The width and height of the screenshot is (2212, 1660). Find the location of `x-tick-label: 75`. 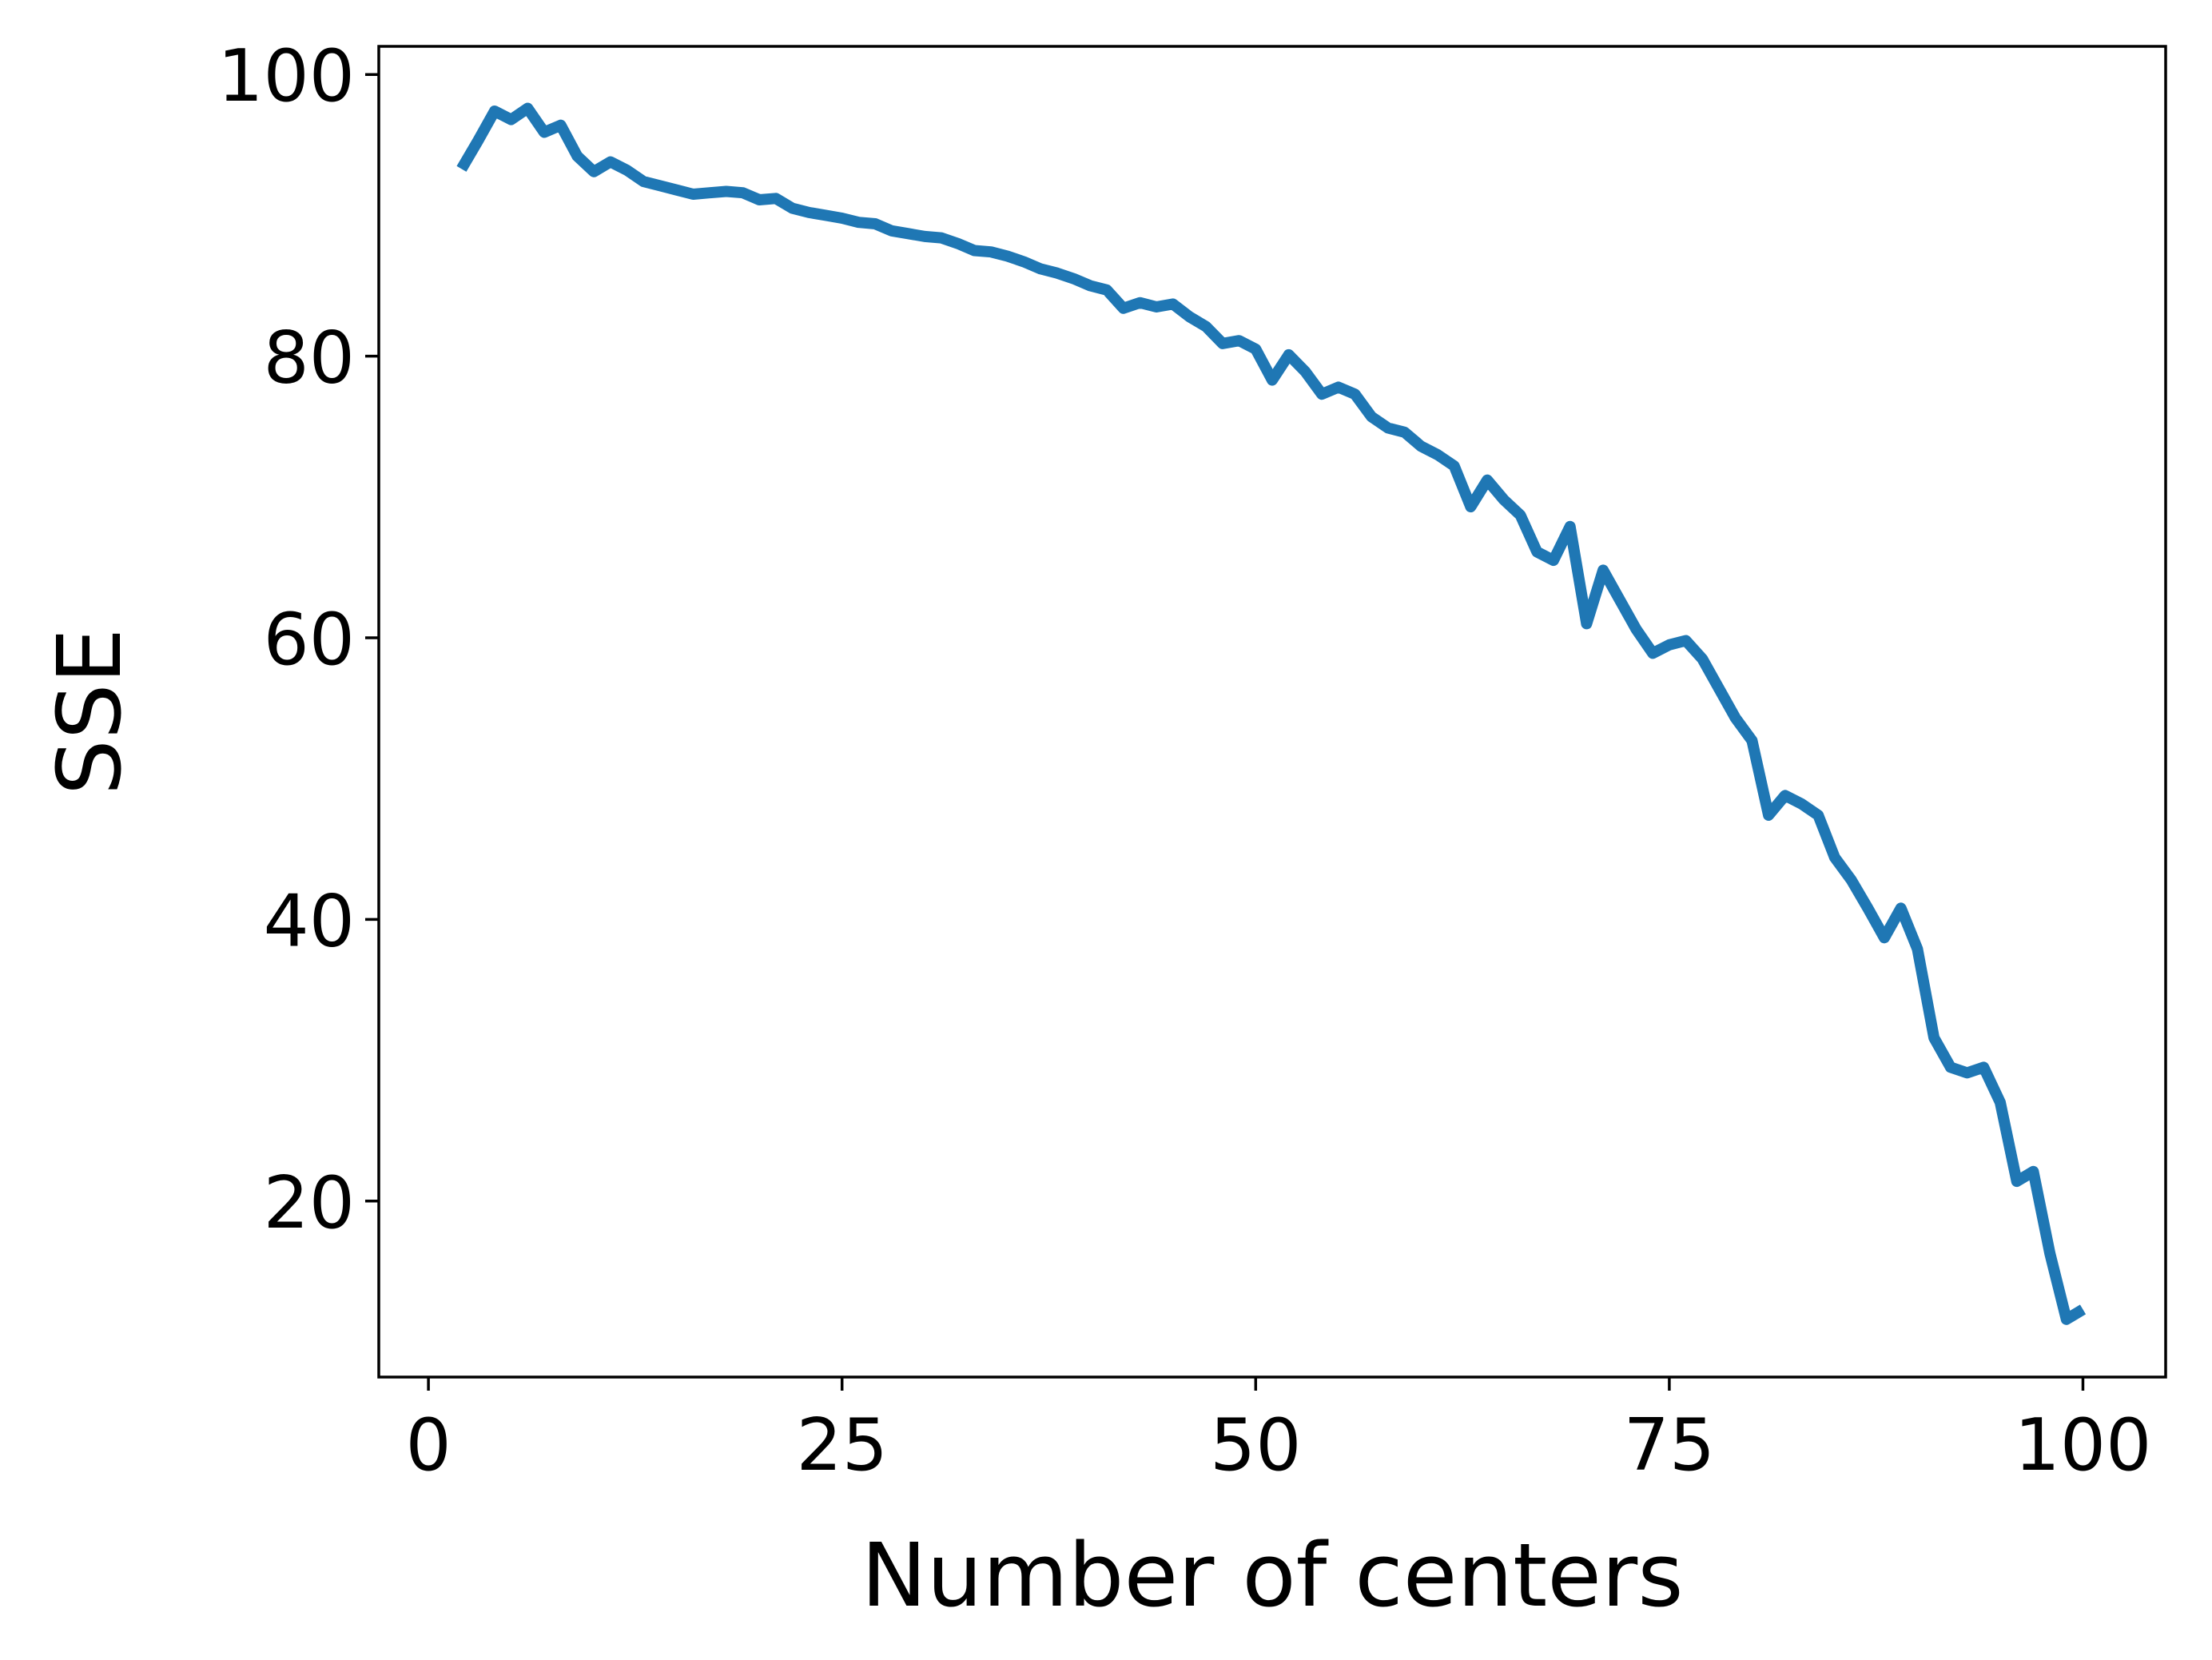

x-tick-label: 75 is located at coordinates (1670, 1445).